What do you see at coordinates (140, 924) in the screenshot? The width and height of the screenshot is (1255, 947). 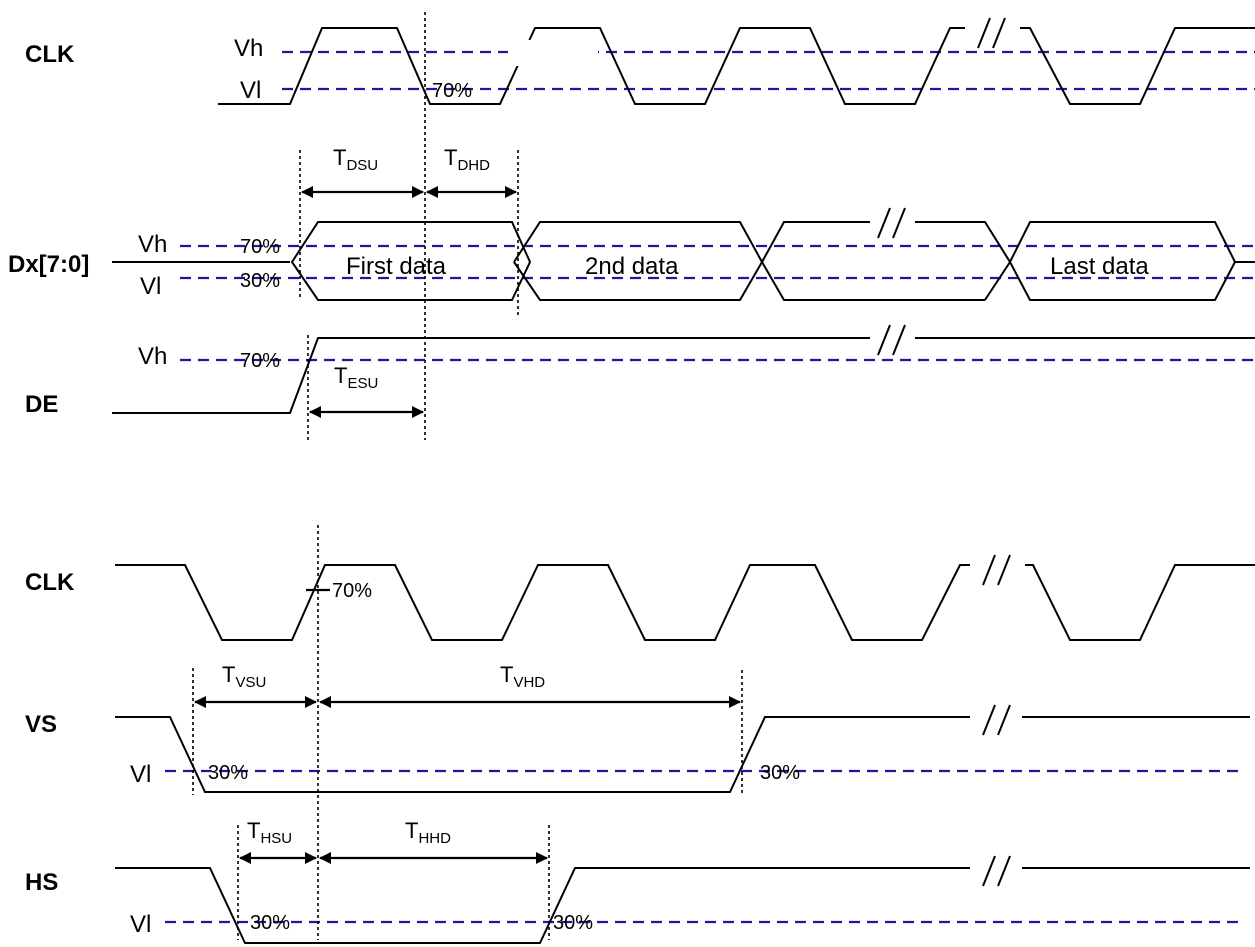 I see `level-label-vl-hs: Vl` at bounding box center [140, 924].